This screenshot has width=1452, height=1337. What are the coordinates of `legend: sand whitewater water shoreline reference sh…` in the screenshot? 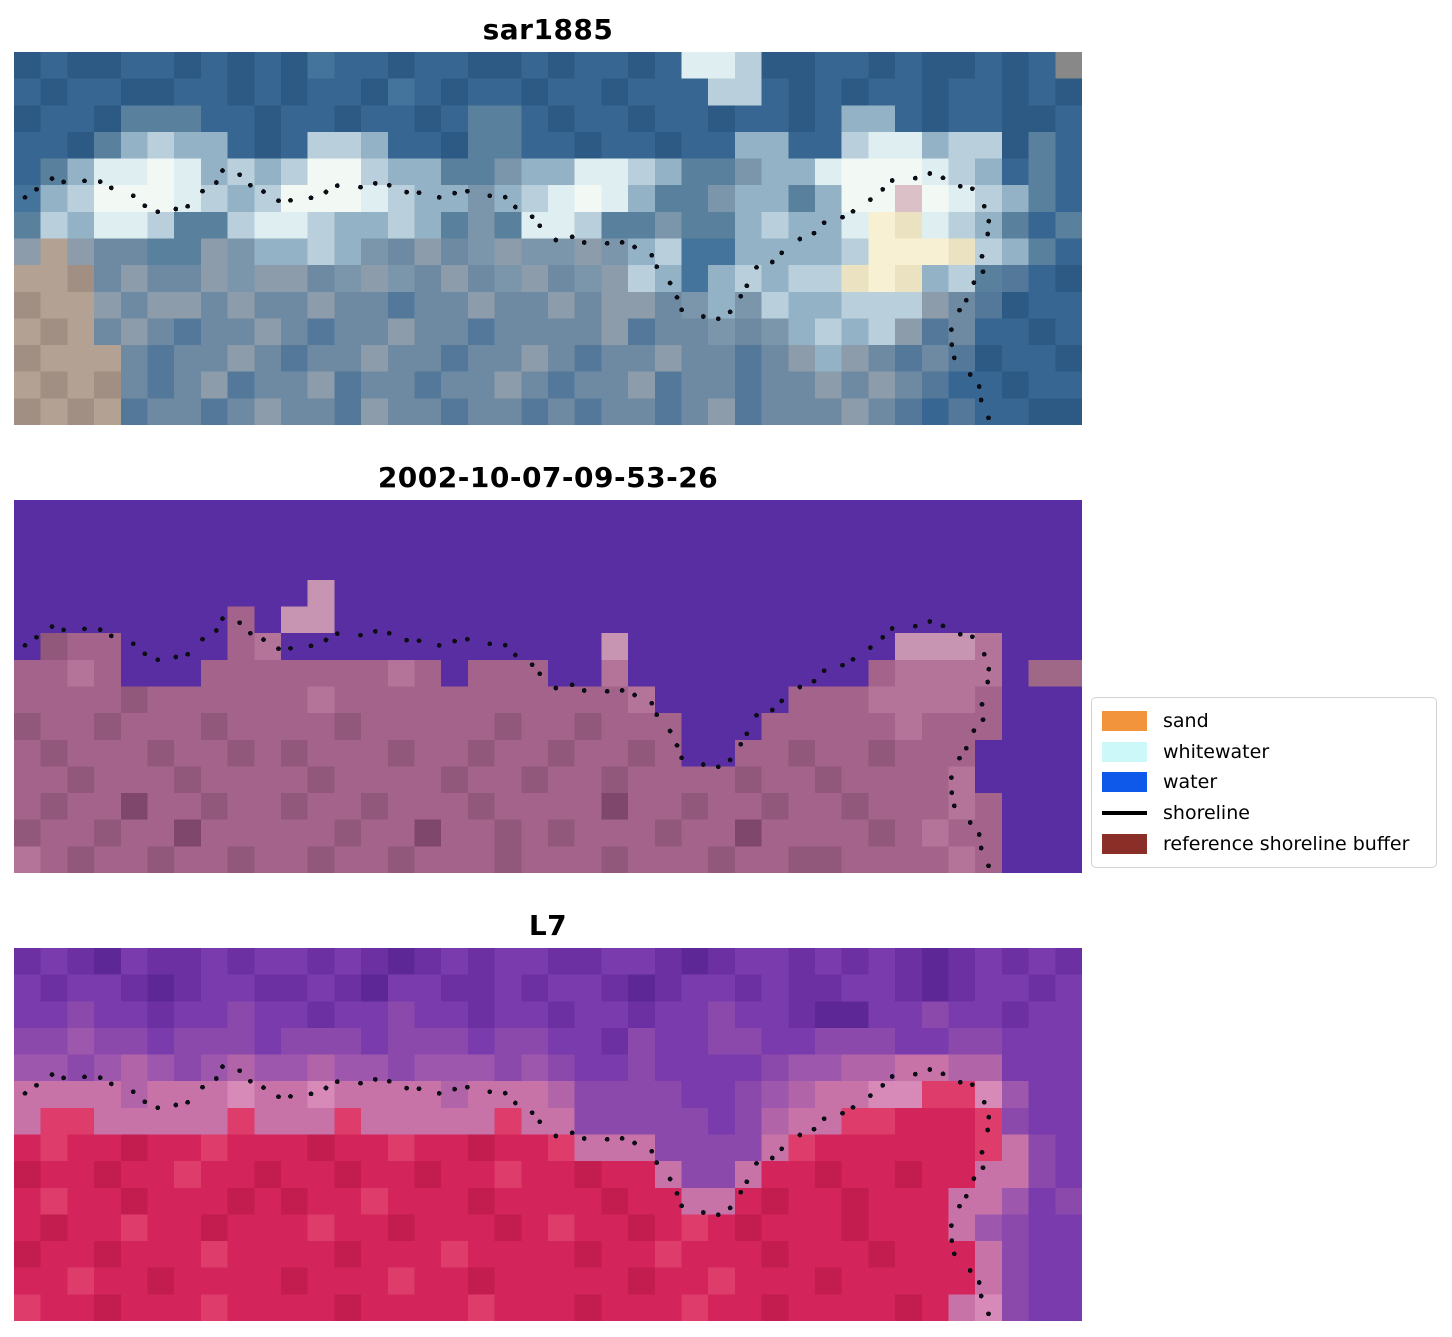 It's located at (1264, 782).